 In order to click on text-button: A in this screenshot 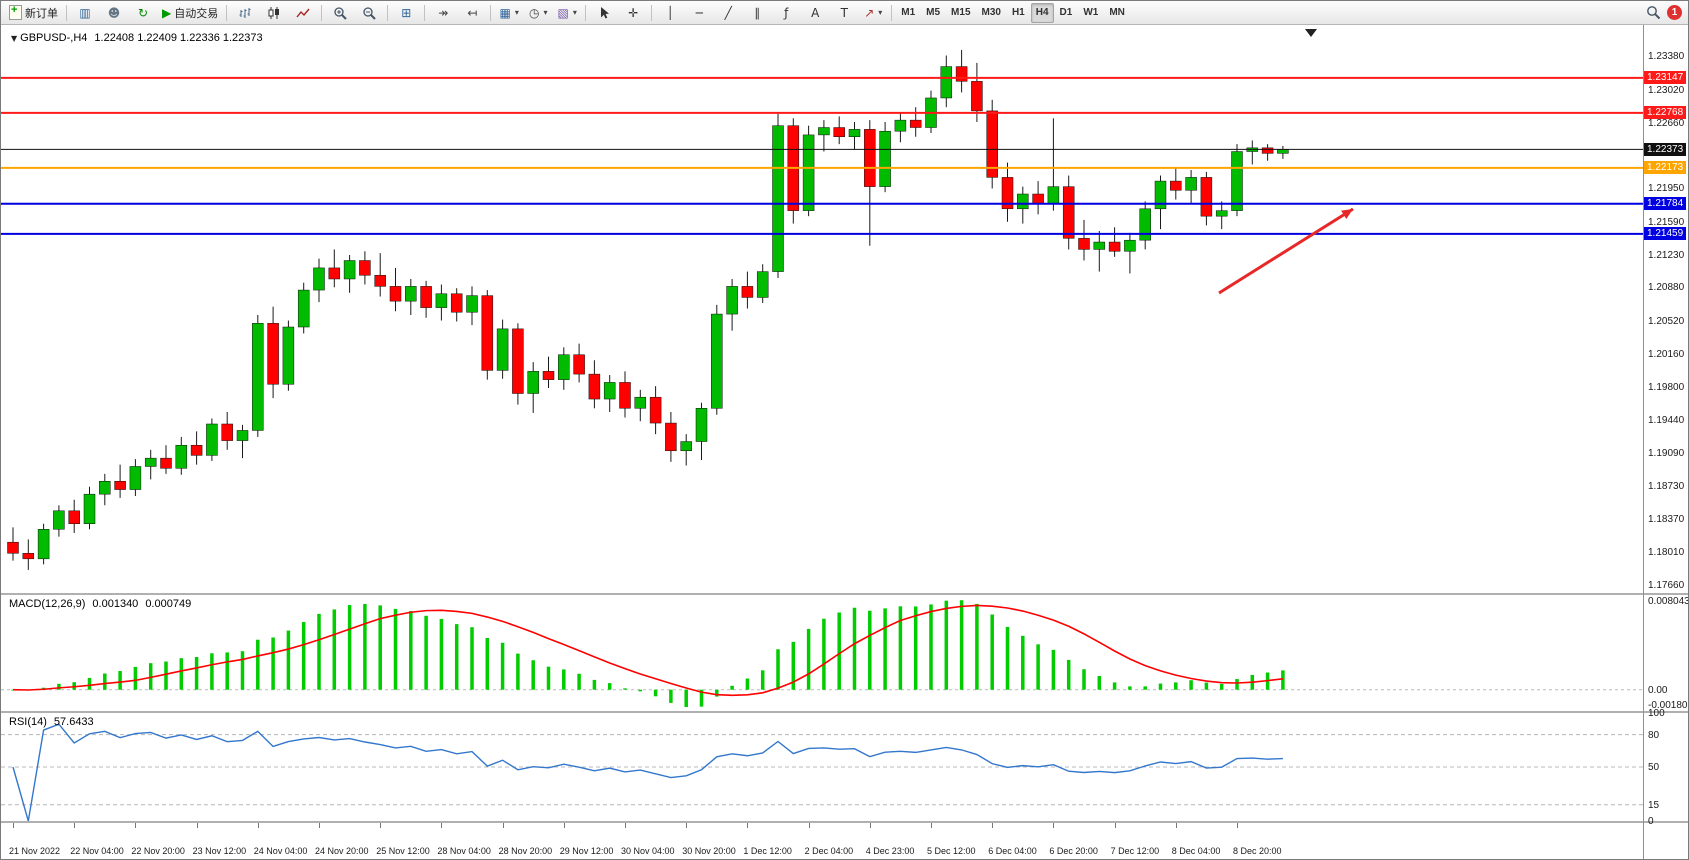, I will do `click(815, 13)`.